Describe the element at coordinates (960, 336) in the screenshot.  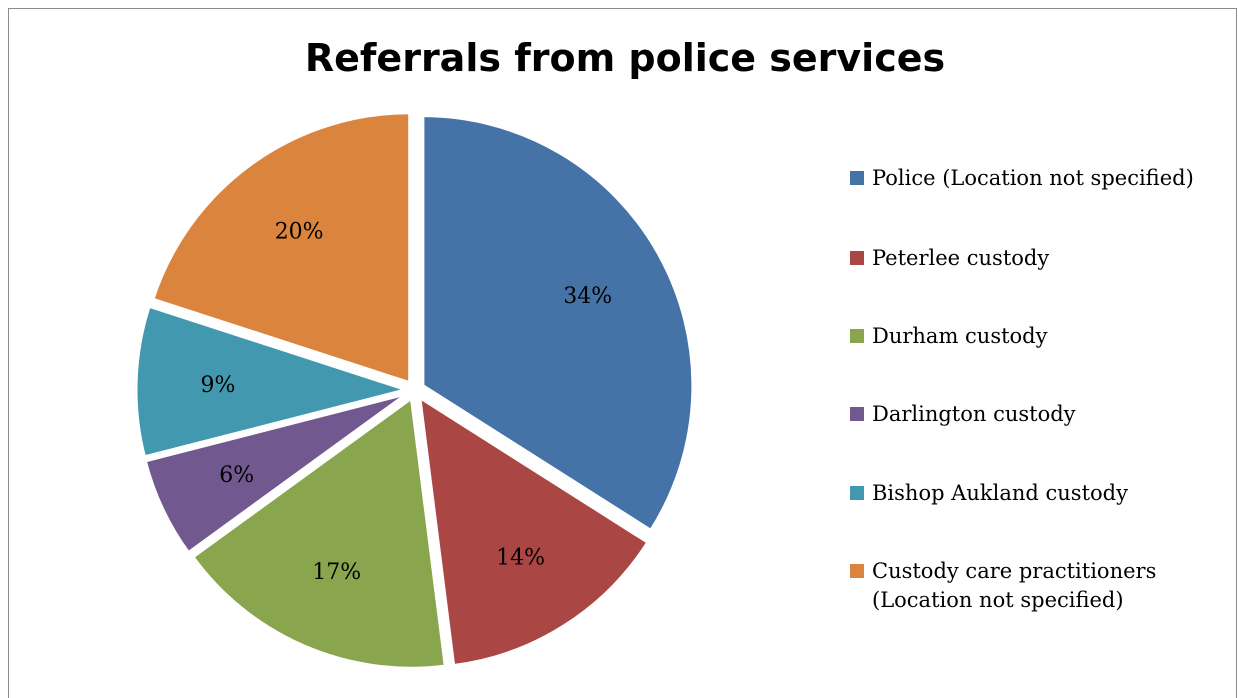
I see `legend-label: Durham custody` at that location.